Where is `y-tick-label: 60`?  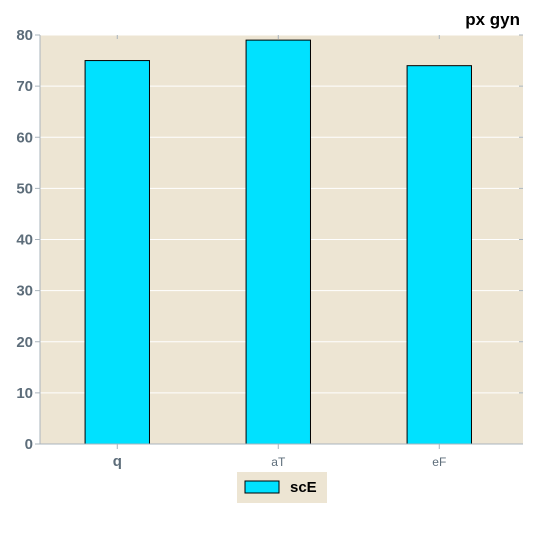
y-tick-label: 60 is located at coordinates (24, 137).